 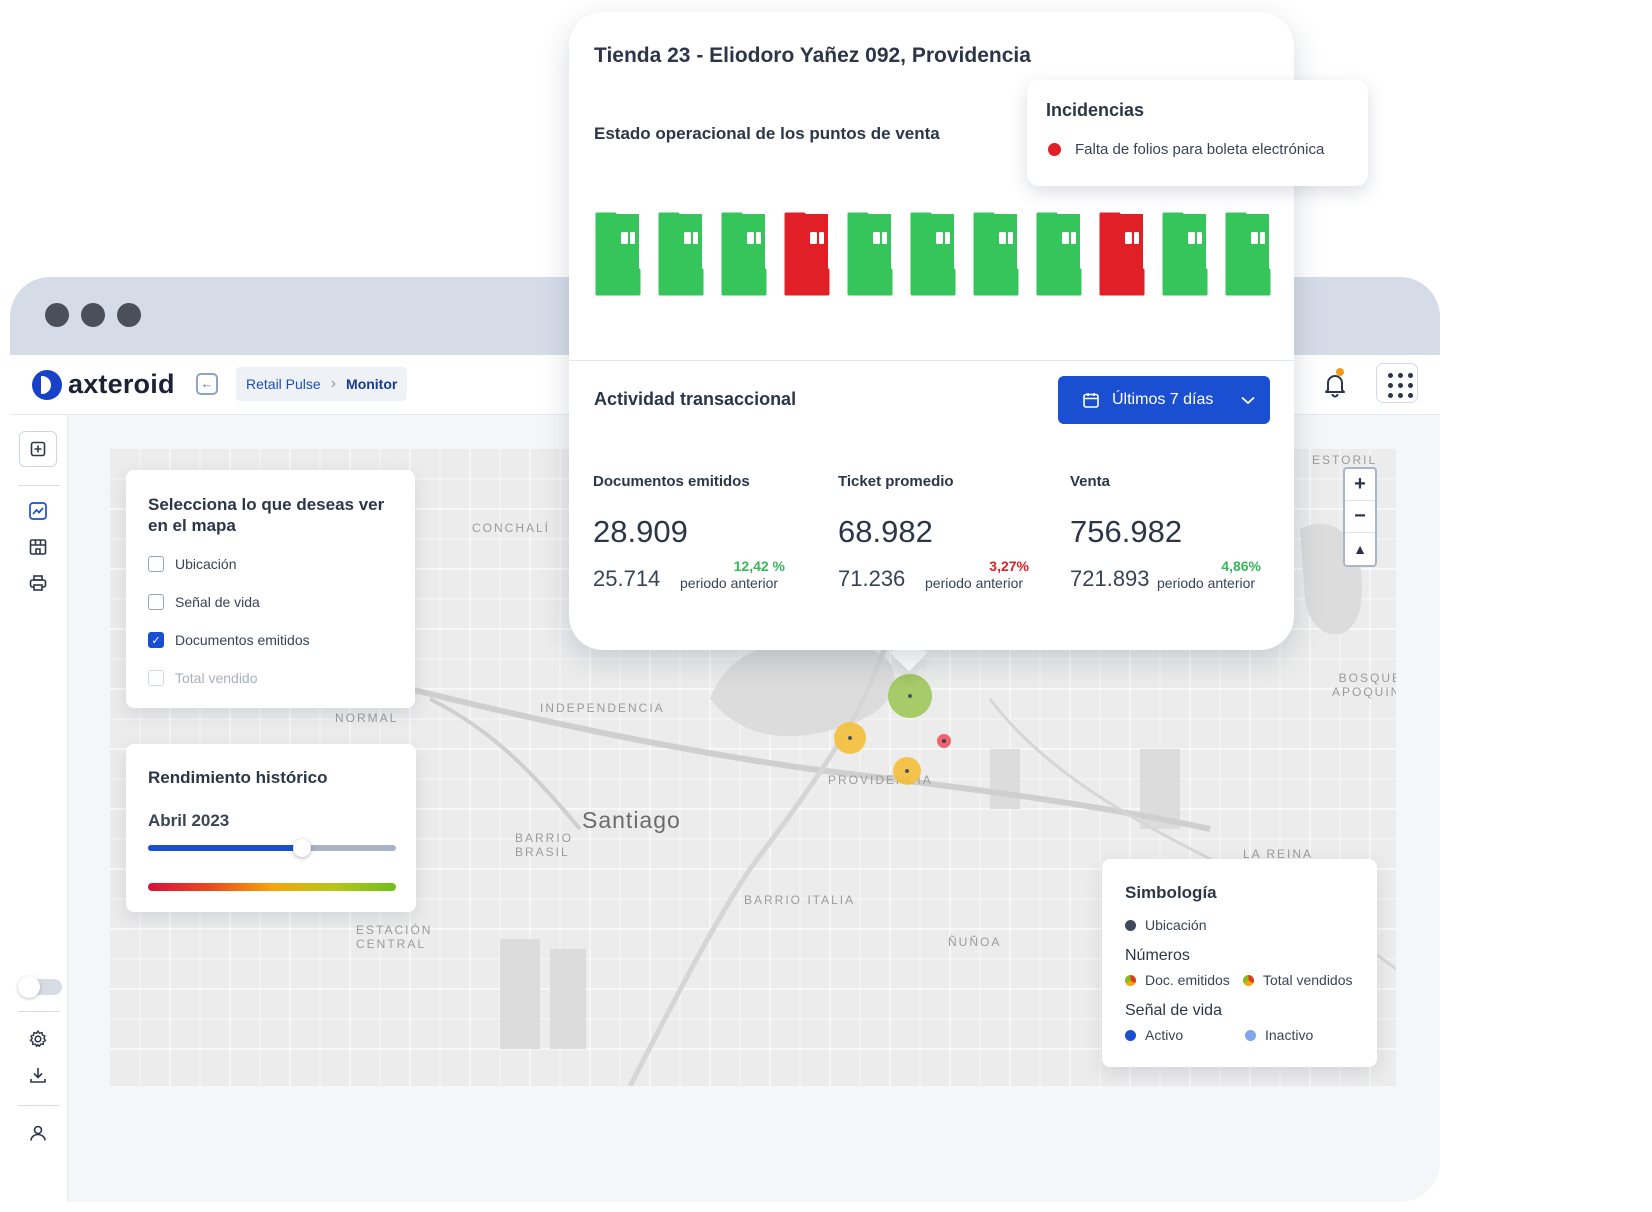 What do you see at coordinates (1177, 980) in the screenshot?
I see `legend-doc-emitidos: Doc. emitidos` at bounding box center [1177, 980].